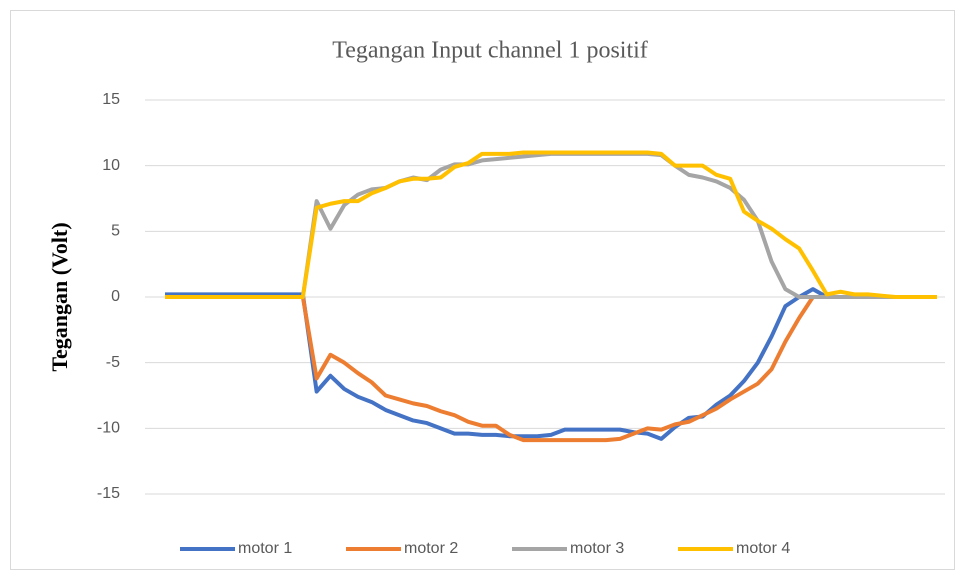 The width and height of the screenshot is (965, 580). I want to click on y-tick-label: 0, so click(115, 296).